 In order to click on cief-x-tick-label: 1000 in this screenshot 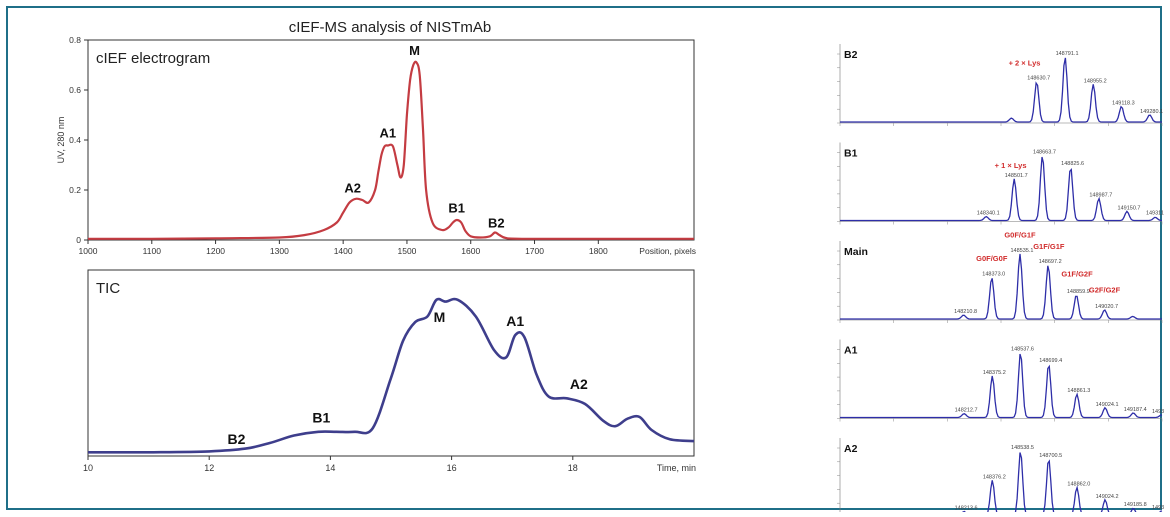, I will do `click(88, 251)`.